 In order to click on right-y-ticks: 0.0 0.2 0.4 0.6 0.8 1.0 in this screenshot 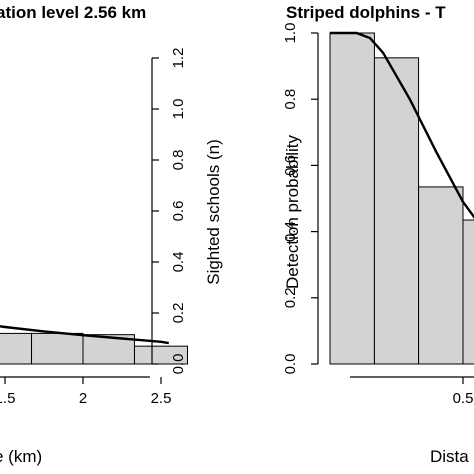, I will do `click(300, 199)`.